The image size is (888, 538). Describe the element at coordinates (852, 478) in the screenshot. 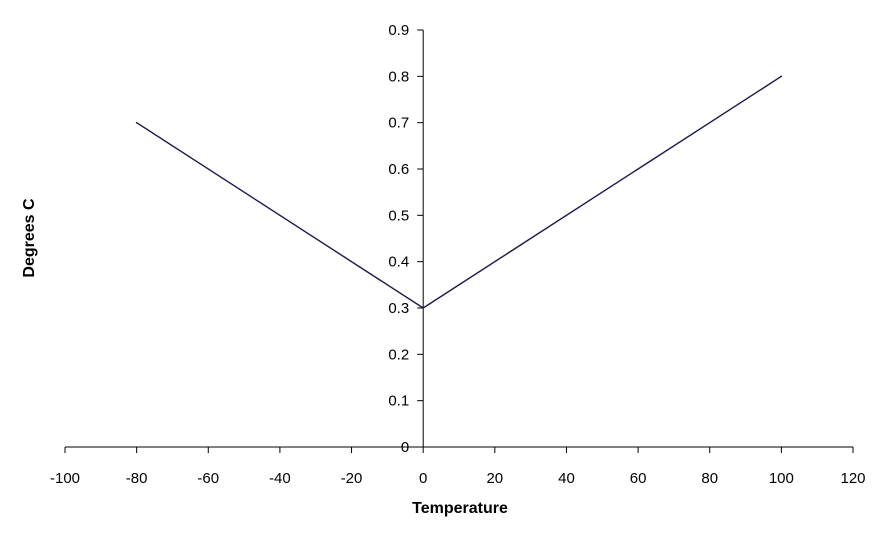

I see `x-tick-label: 120` at that location.